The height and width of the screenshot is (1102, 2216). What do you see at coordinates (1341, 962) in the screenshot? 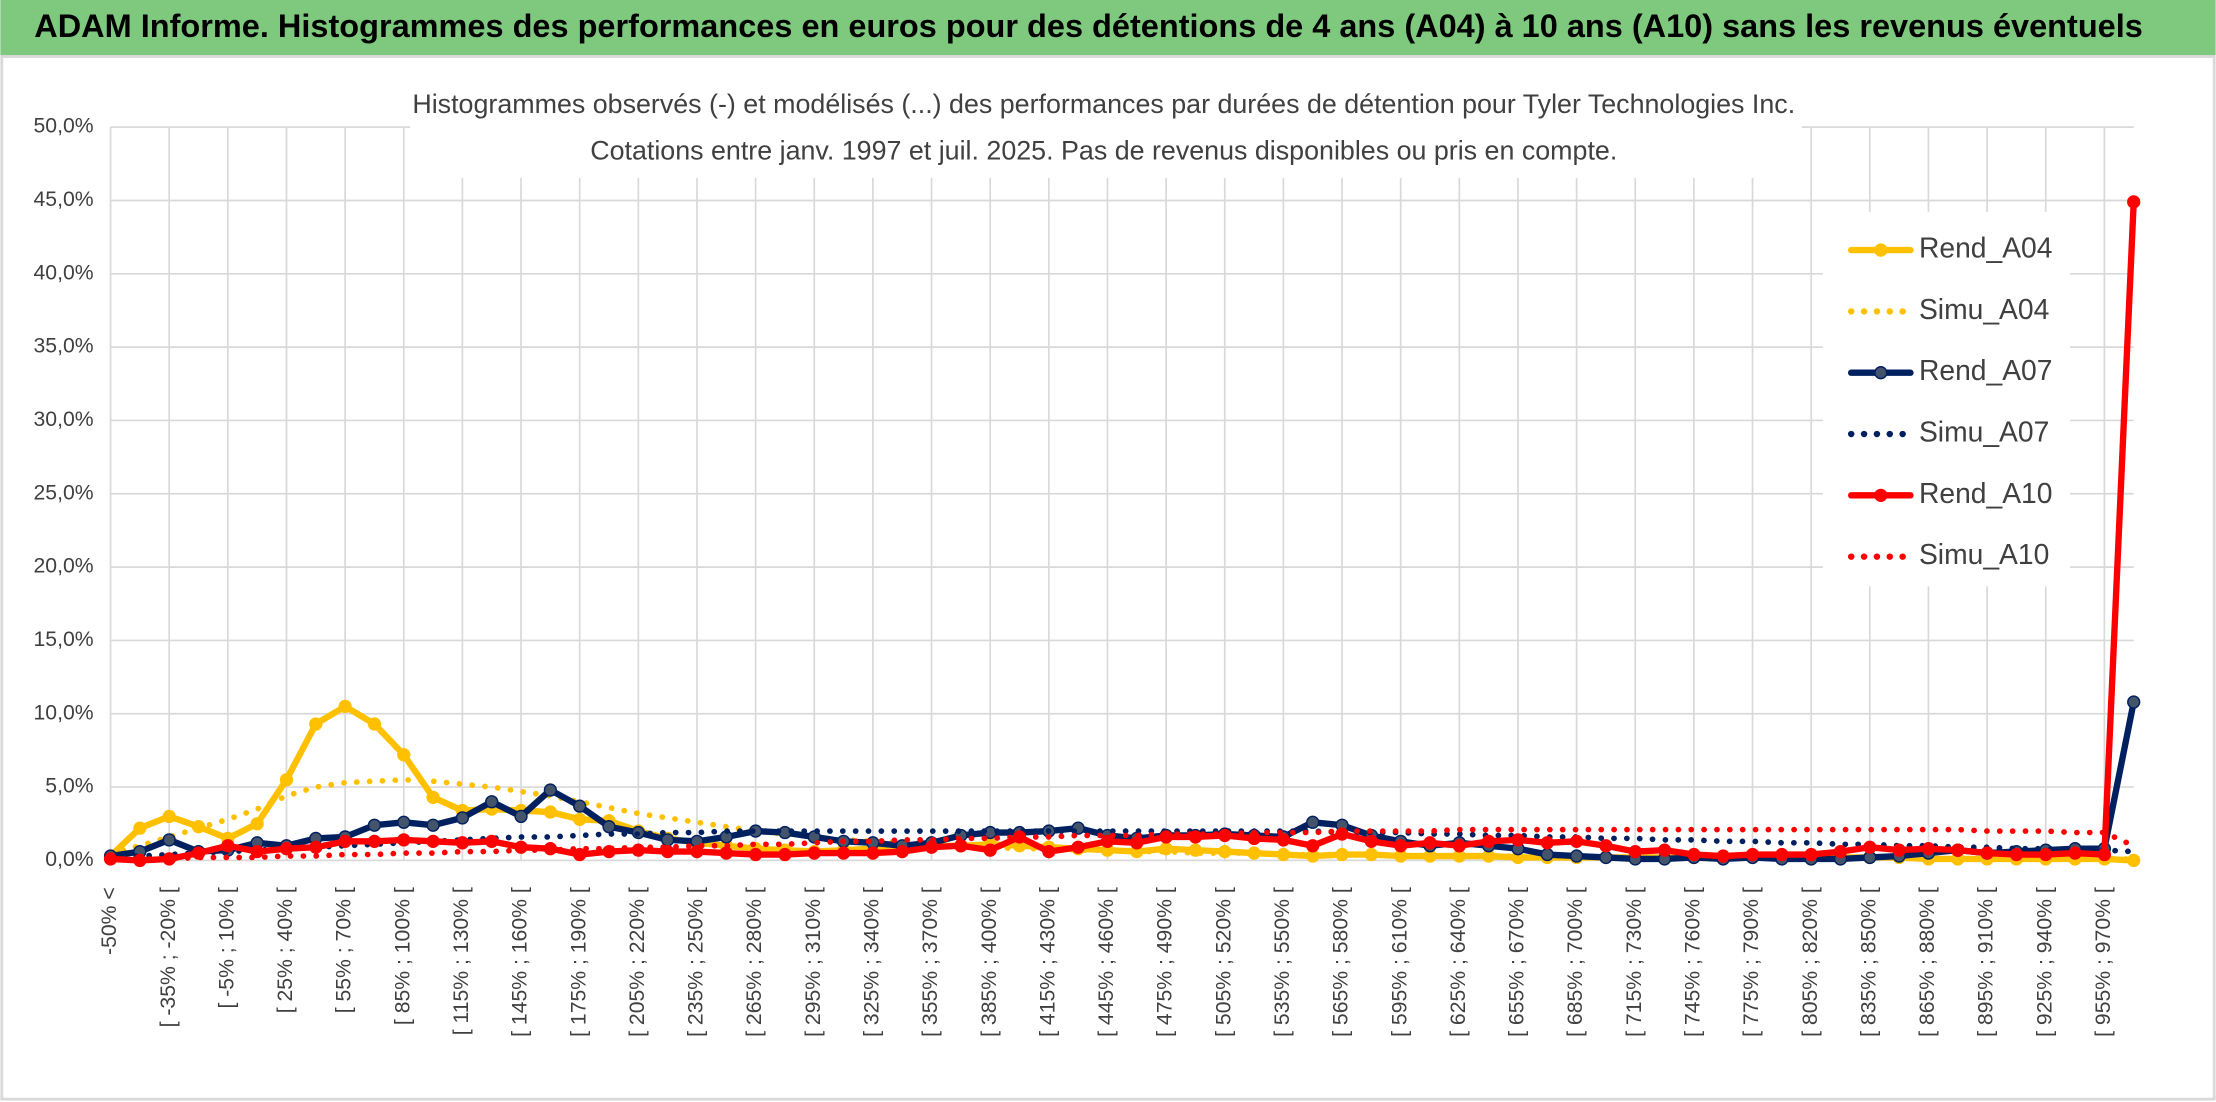
I see `x-tick-label: [ 565% ; 580% [` at bounding box center [1341, 962].